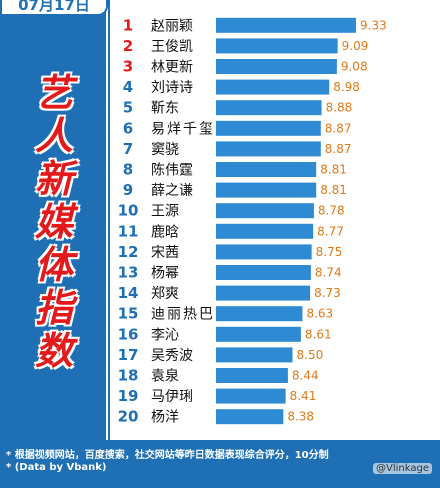 The width and height of the screenshot is (440, 488). Describe the element at coordinates (165, 418) in the screenshot. I see `artist-name: 杨洋` at that location.